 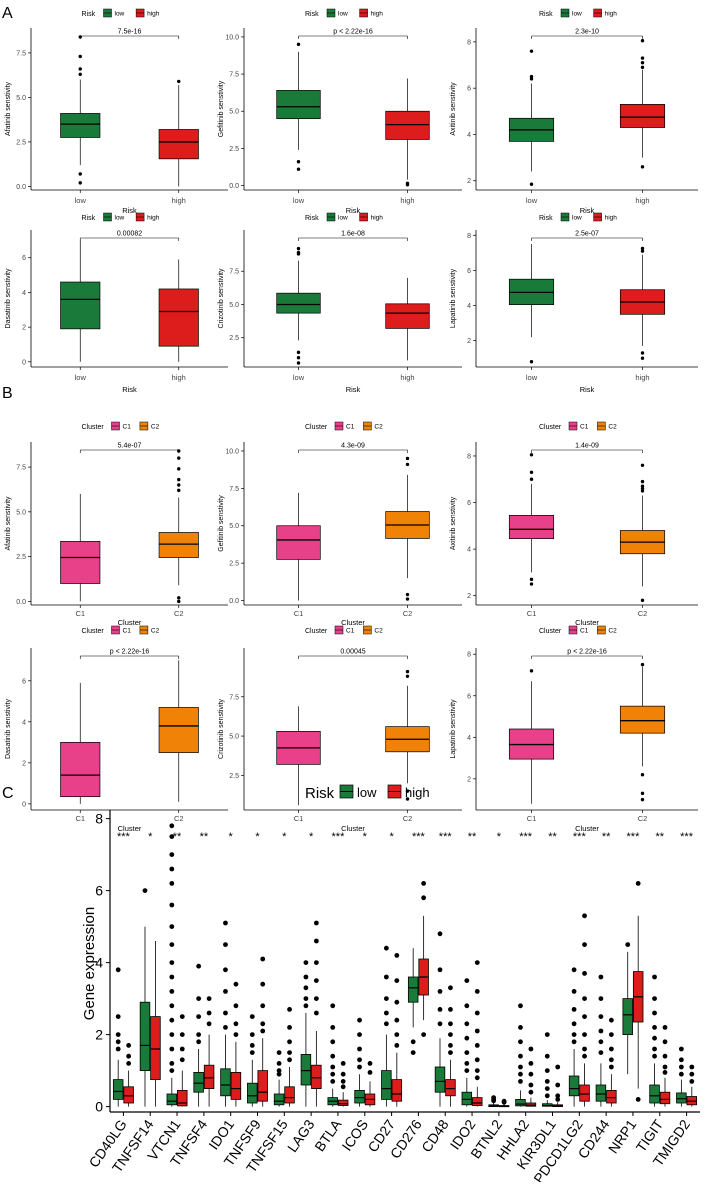 What do you see at coordinates (21, 557) in the screenshot?
I see `y-tick-label: 2.5` at bounding box center [21, 557].